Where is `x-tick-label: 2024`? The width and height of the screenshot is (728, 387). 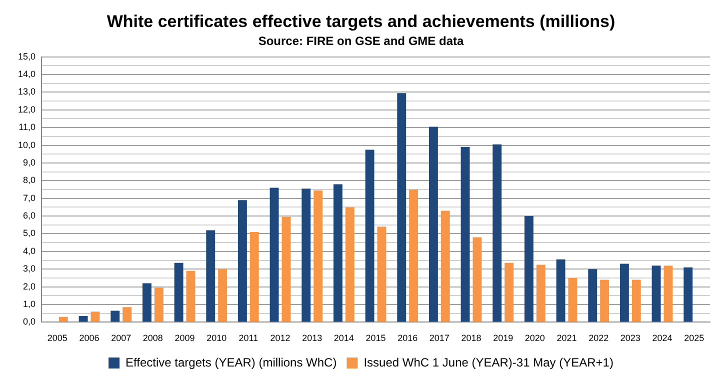
x-tick-label: 2024 is located at coordinates (662, 338).